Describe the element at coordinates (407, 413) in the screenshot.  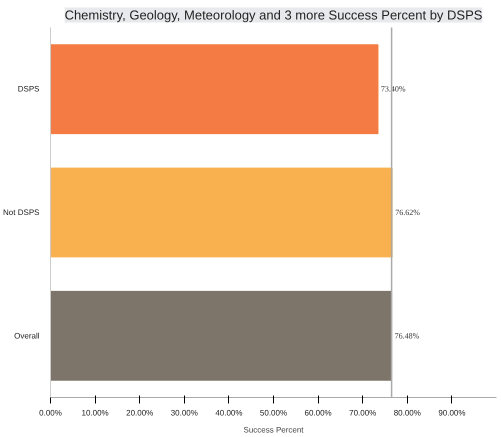
I see `x-tick-label: 80.00%` at that location.